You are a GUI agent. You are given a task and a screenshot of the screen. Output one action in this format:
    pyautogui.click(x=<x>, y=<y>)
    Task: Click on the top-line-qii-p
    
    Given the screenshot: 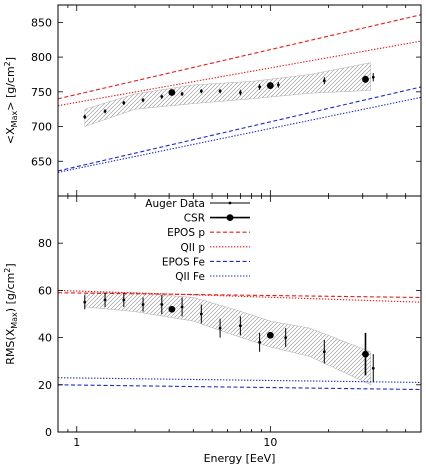 What is the action you would take?
    pyautogui.click(x=239, y=73)
    